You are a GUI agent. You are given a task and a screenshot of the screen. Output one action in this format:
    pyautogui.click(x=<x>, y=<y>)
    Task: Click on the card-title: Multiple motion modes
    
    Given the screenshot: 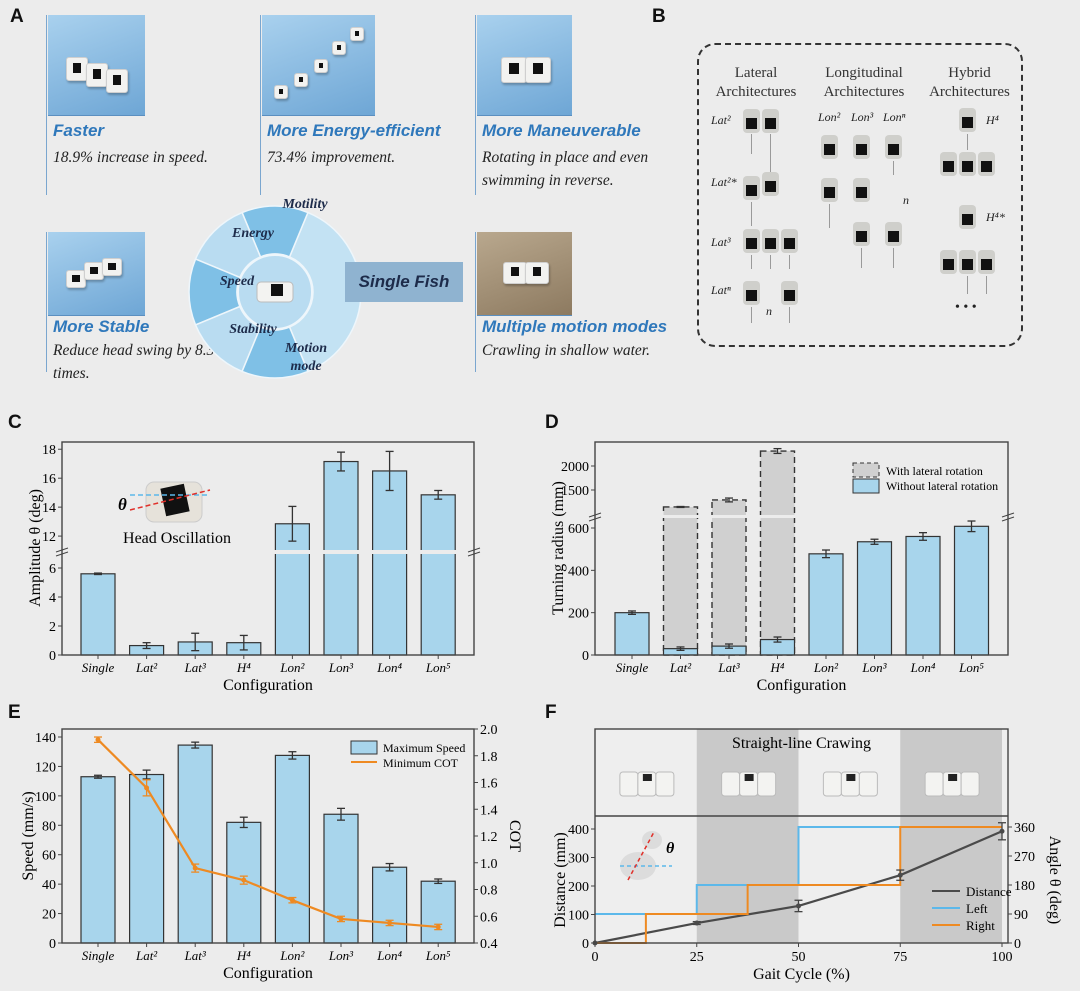 What is the action you would take?
    pyautogui.click(x=575, y=326)
    